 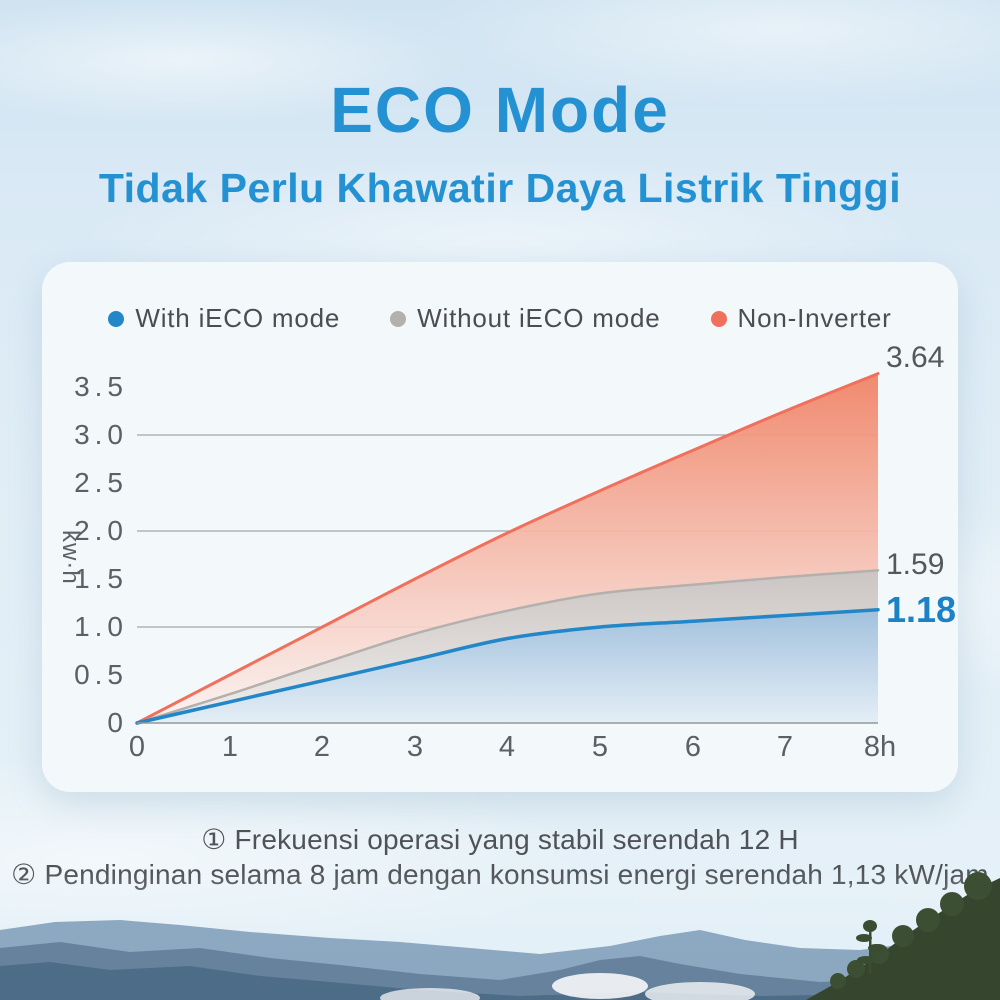 What do you see at coordinates (500, 188) in the screenshot?
I see `page-subtitle: Tidak Perlu Khawatir Daya Listrik Tinggi` at bounding box center [500, 188].